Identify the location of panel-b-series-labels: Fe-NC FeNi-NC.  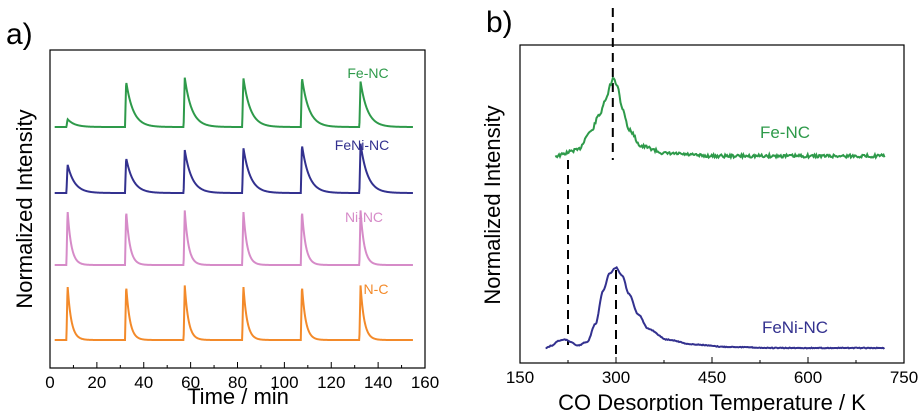
(794, 230).